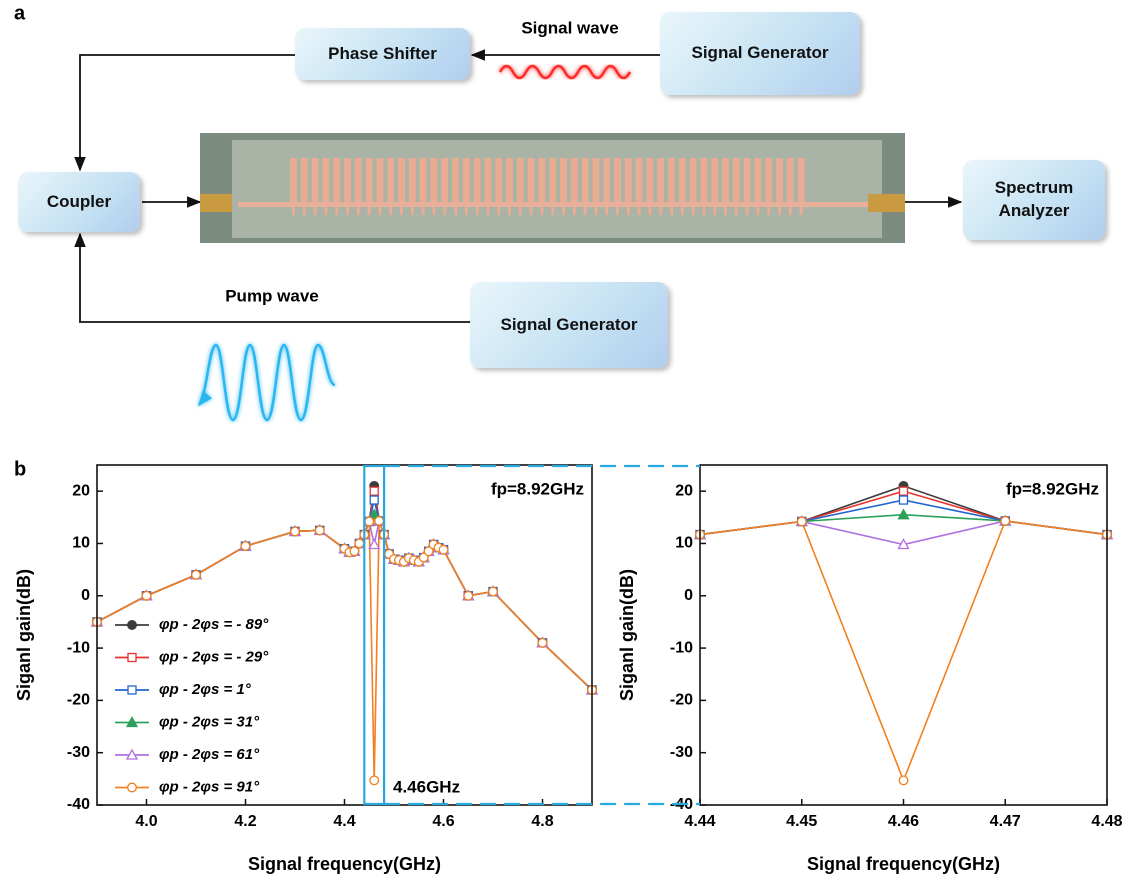 The height and width of the screenshot is (885, 1134). I want to click on x-tick-label: 4.2, so click(245, 821).